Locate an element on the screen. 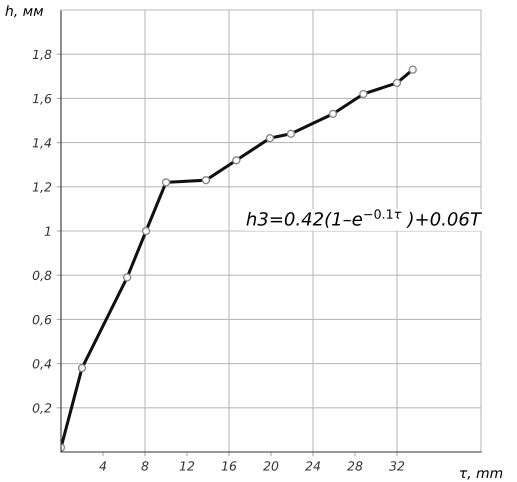 The height and width of the screenshot is (482, 517). y-tick-label: 1,2 is located at coordinates (42, 187).